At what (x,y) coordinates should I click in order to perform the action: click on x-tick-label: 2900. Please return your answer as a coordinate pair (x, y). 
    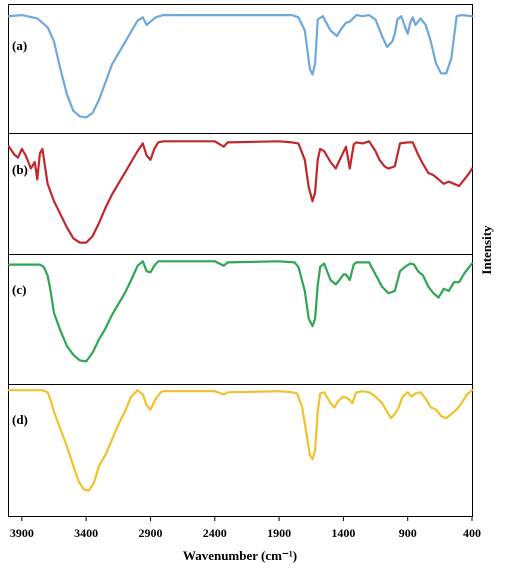
    Looking at the image, I should click on (150, 533).